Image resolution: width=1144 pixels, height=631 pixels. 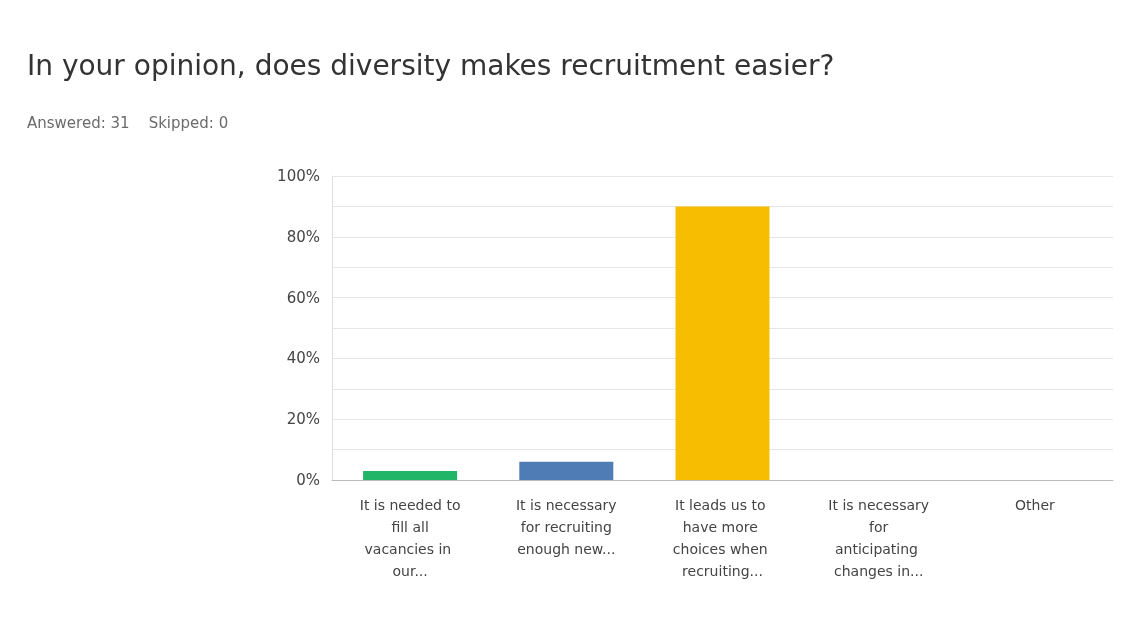 I want to click on chart-title: In your opinion, does diversity makes recruitment easier?, so click(x=431, y=65).